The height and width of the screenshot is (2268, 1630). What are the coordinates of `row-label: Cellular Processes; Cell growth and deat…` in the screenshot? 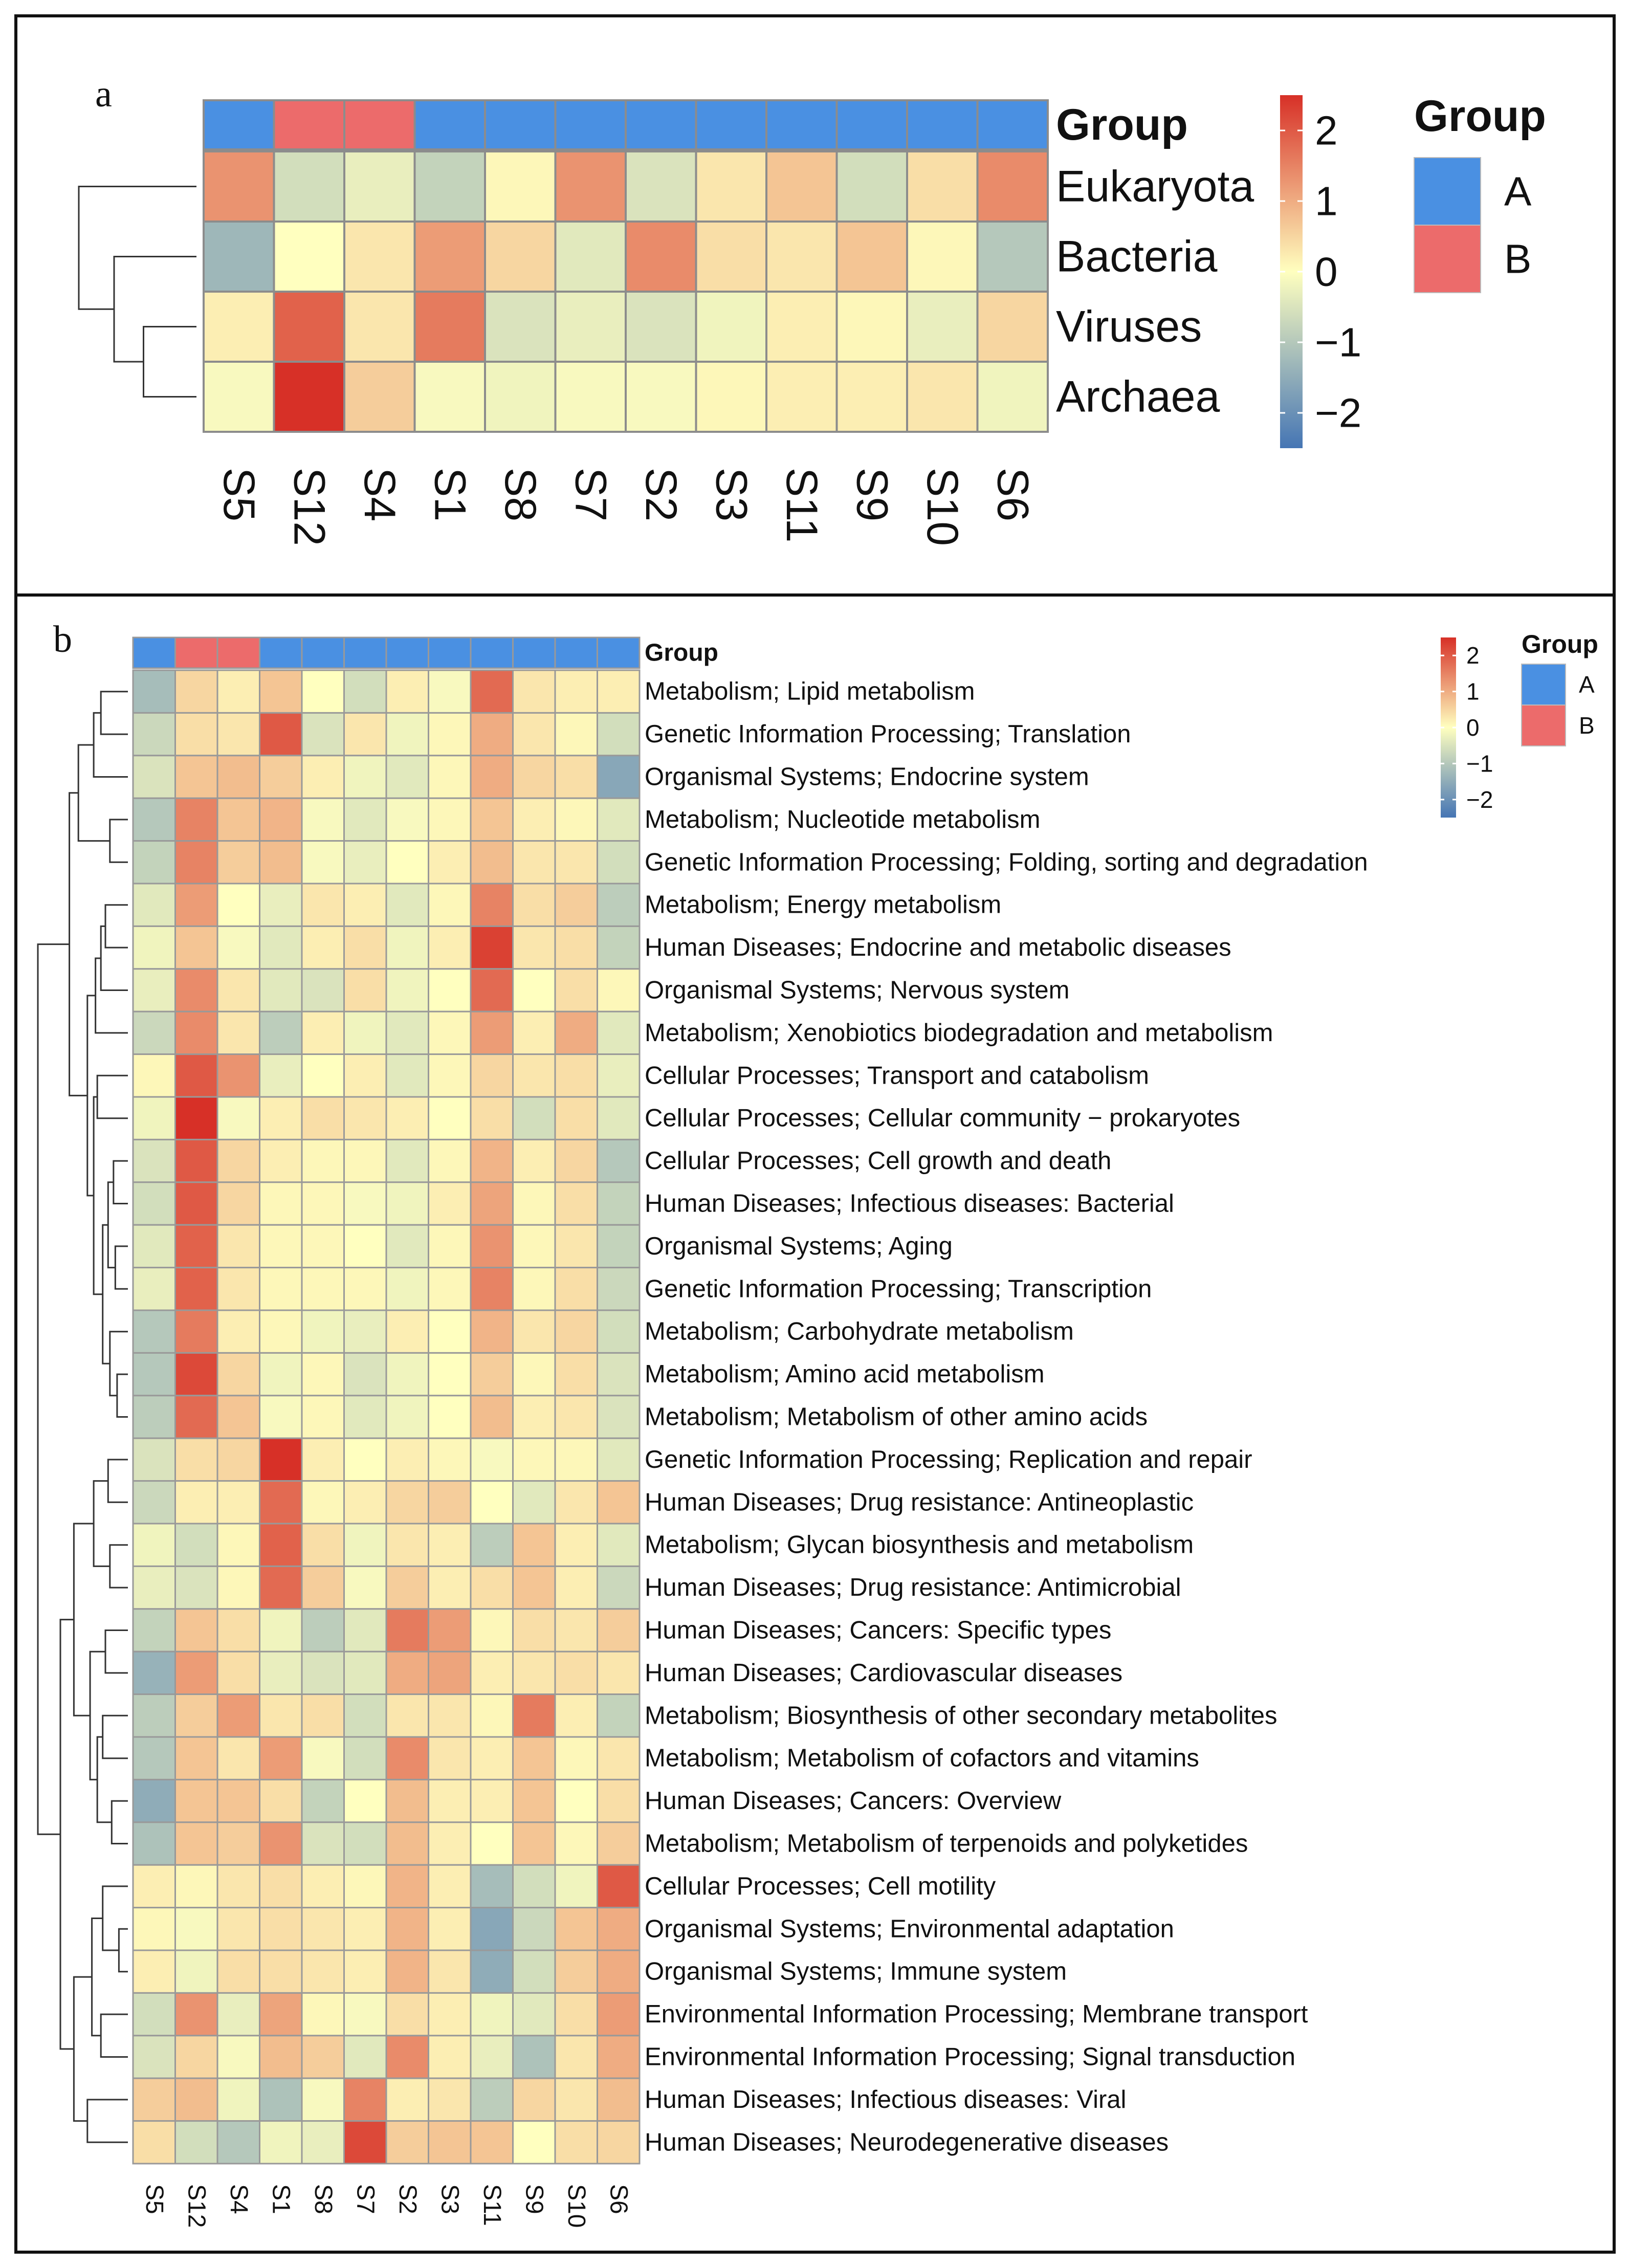 It's located at (878, 1161).